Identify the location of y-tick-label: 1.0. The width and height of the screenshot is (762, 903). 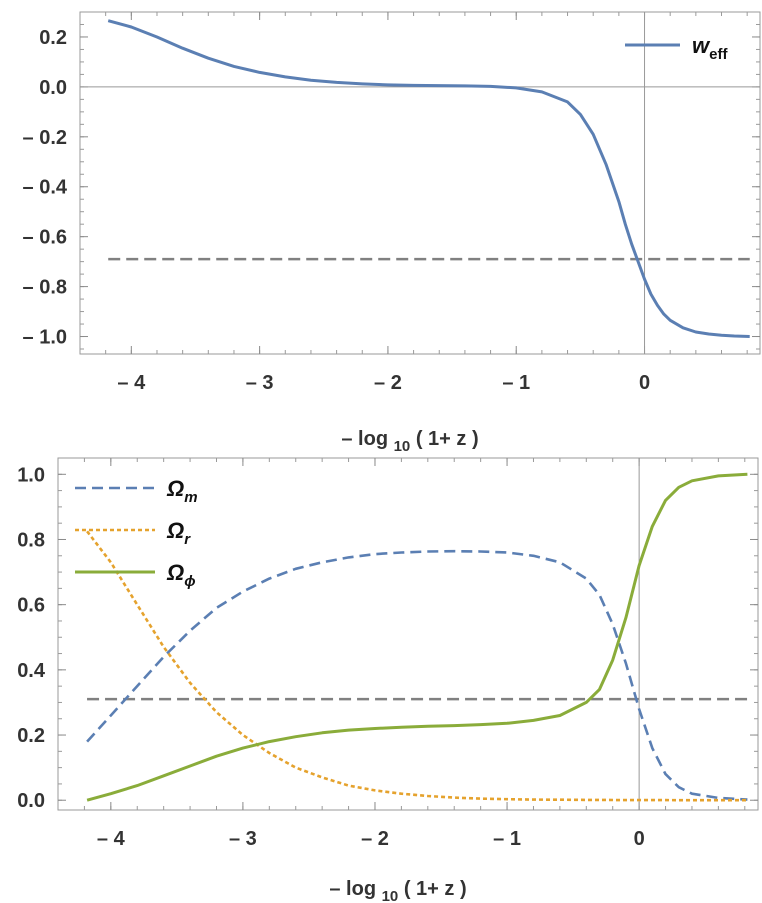
(31, 475).